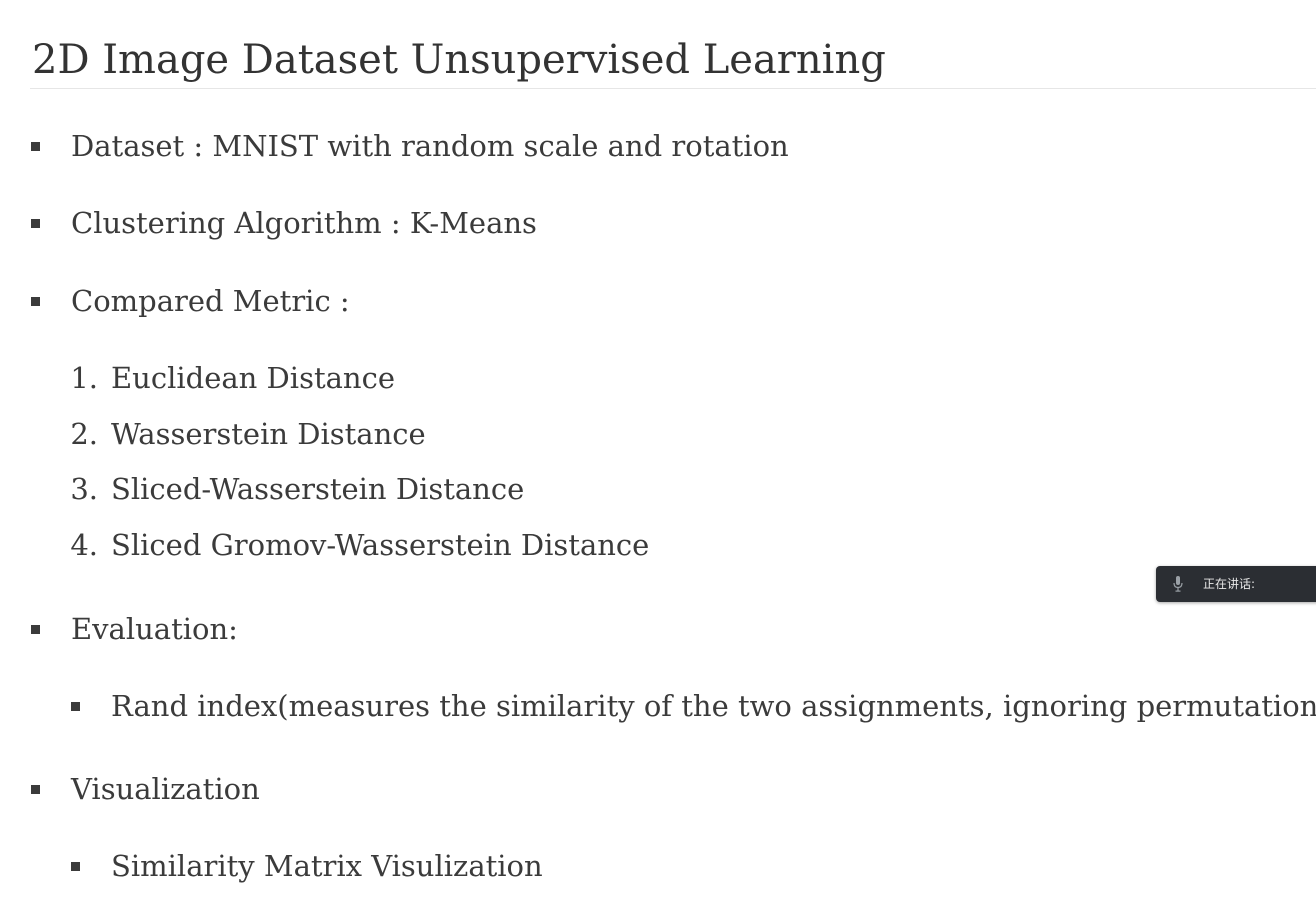  I want to click on speaking-indicator: 正在讲话:, so click(1236, 584).